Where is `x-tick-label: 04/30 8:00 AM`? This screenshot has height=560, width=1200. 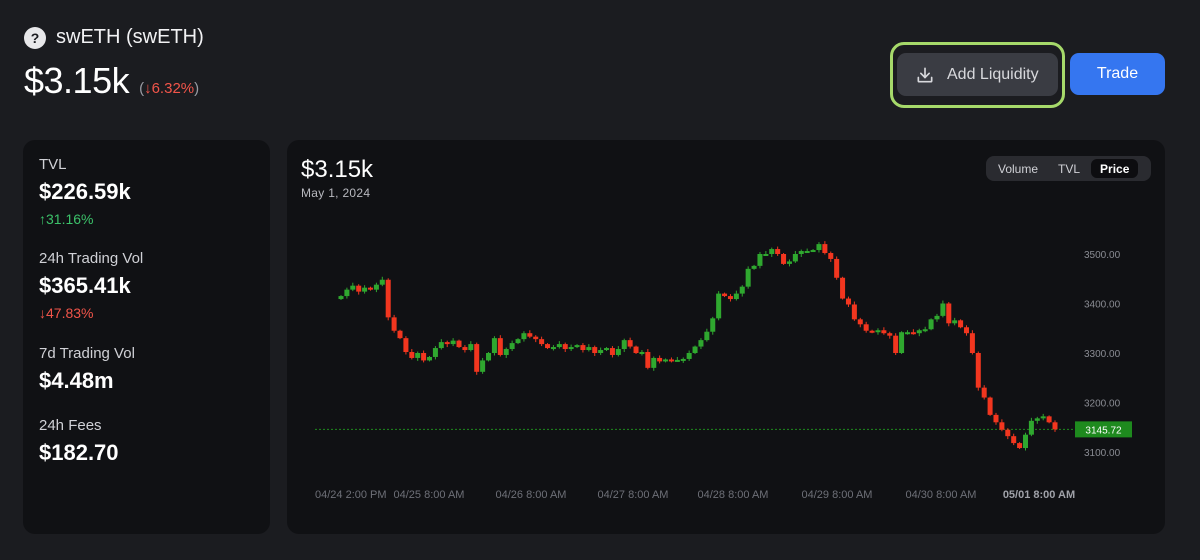
x-tick-label: 04/30 8:00 AM is located at coordinates (941, 495).